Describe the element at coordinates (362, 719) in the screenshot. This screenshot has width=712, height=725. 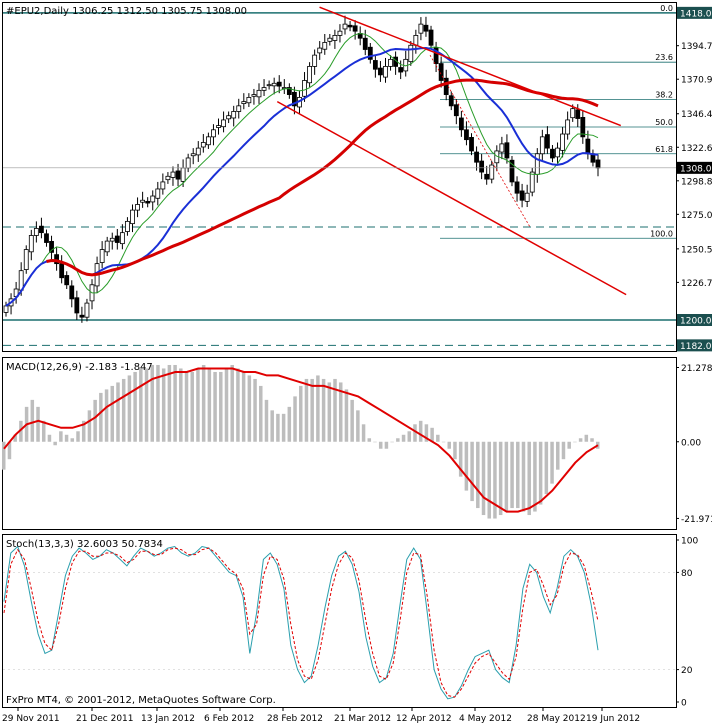
I see `x-tick-label: 21 Mar 2012` at that location.